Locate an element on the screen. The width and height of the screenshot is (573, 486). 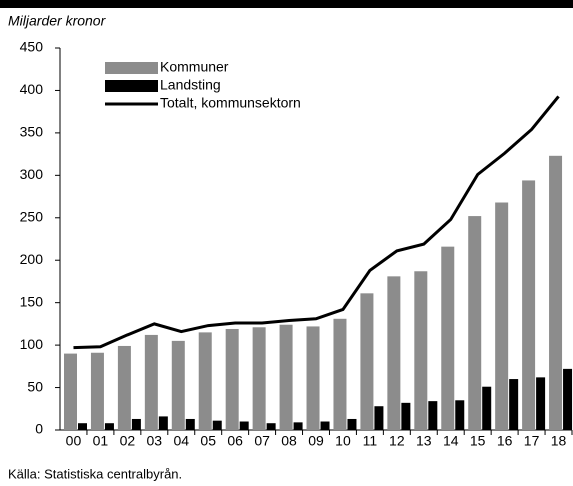
y-tick-label: 400 is located at coordinates (32, 89).